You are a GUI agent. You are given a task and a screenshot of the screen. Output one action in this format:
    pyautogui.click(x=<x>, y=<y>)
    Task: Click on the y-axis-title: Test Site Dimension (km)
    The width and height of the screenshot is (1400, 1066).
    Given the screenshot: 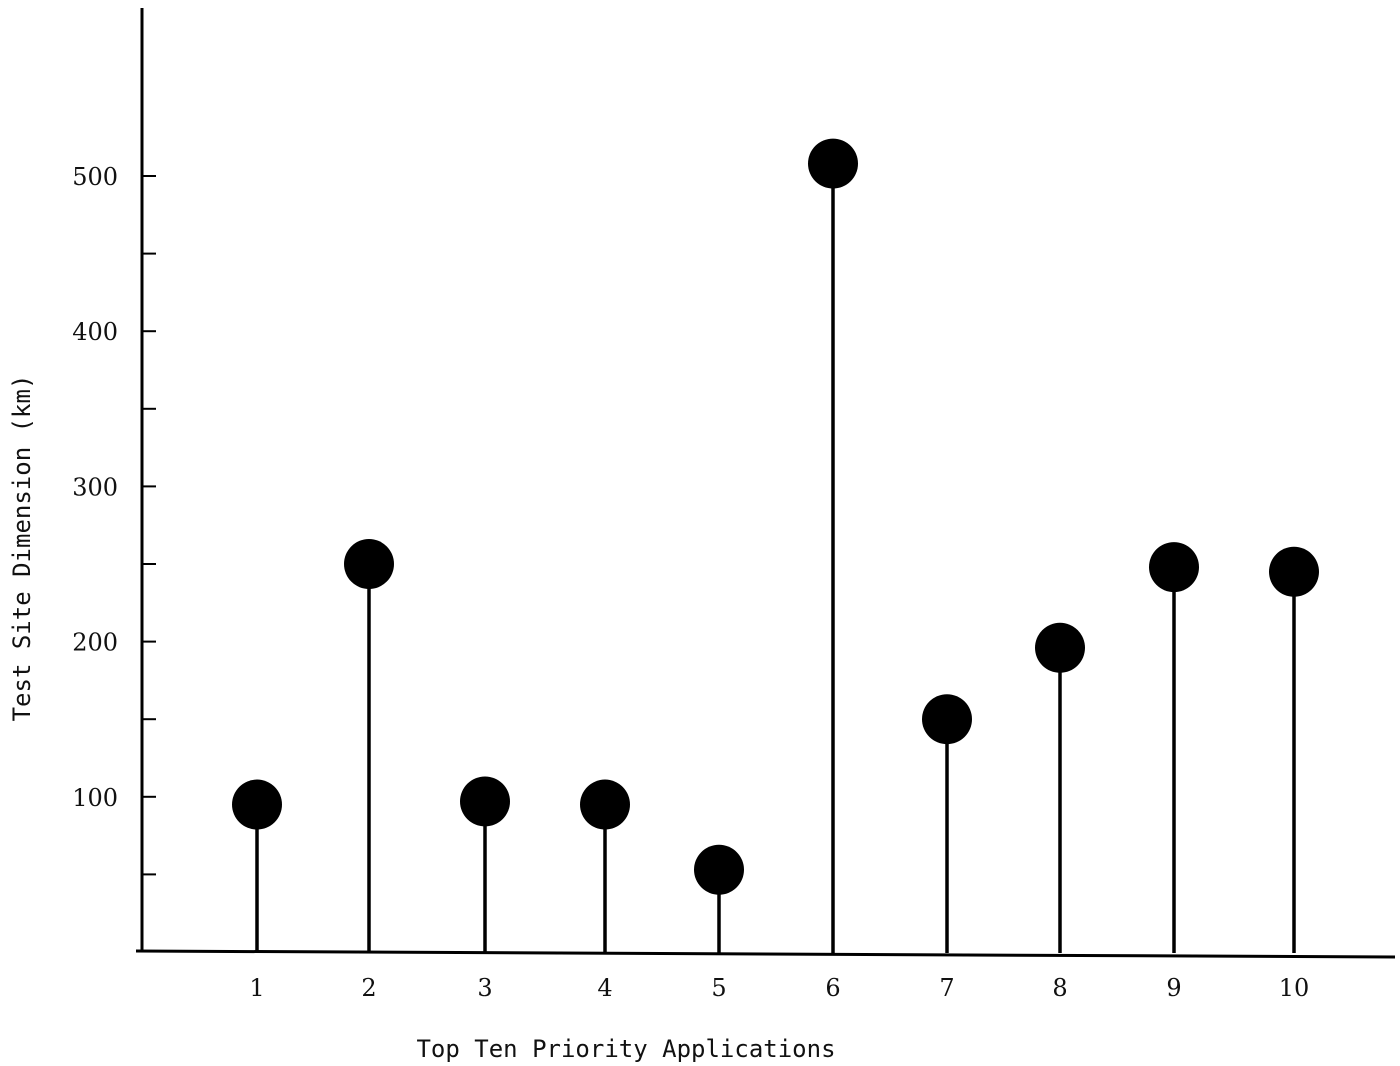 What is the action you would take?
    pyautogui.click(x=22, y=548)
    